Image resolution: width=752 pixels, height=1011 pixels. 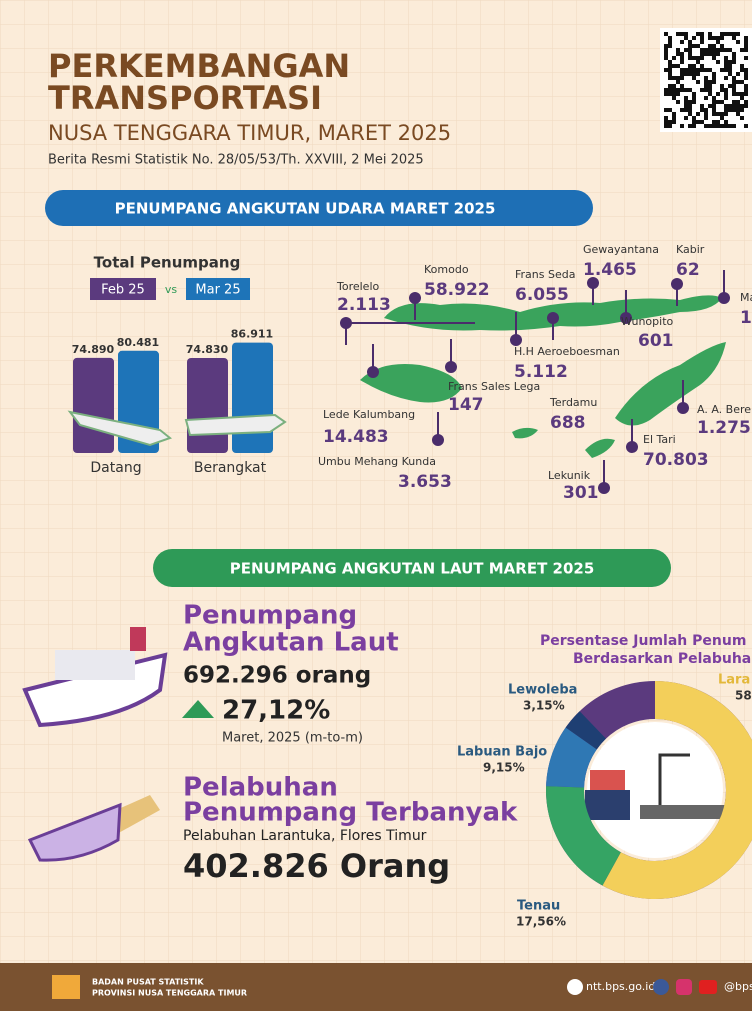 What do you see at coordinates (581, 493) in the screenshot?
I see `airport-passengers: 301` at bounding box center [581, 493].